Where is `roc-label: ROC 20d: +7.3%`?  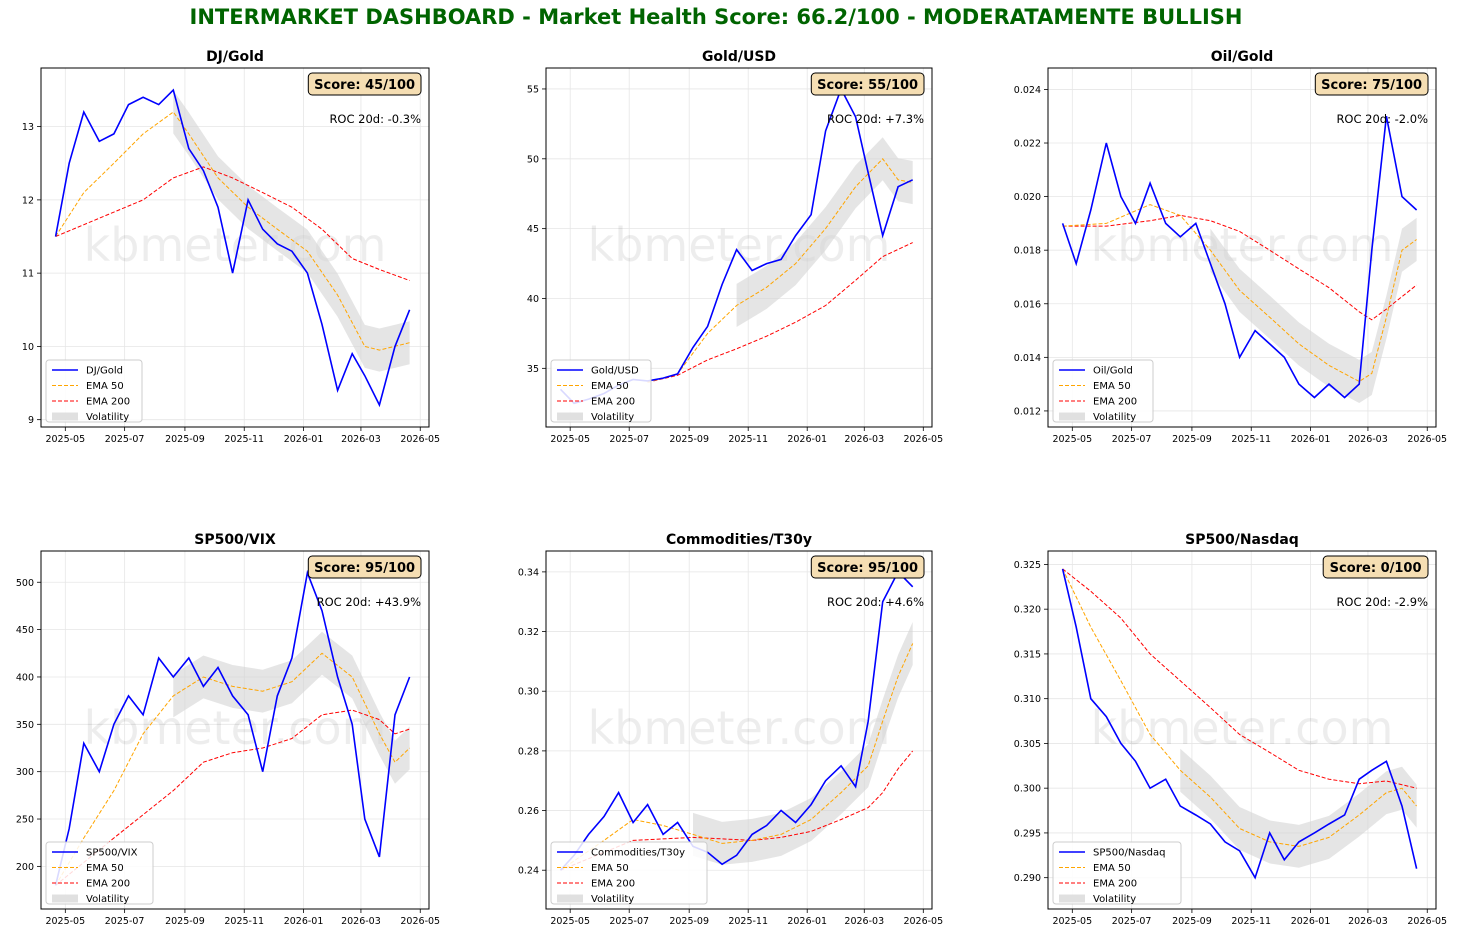
roc-label: ROC 20d: +7.3% is located at coordinates (875, 119).